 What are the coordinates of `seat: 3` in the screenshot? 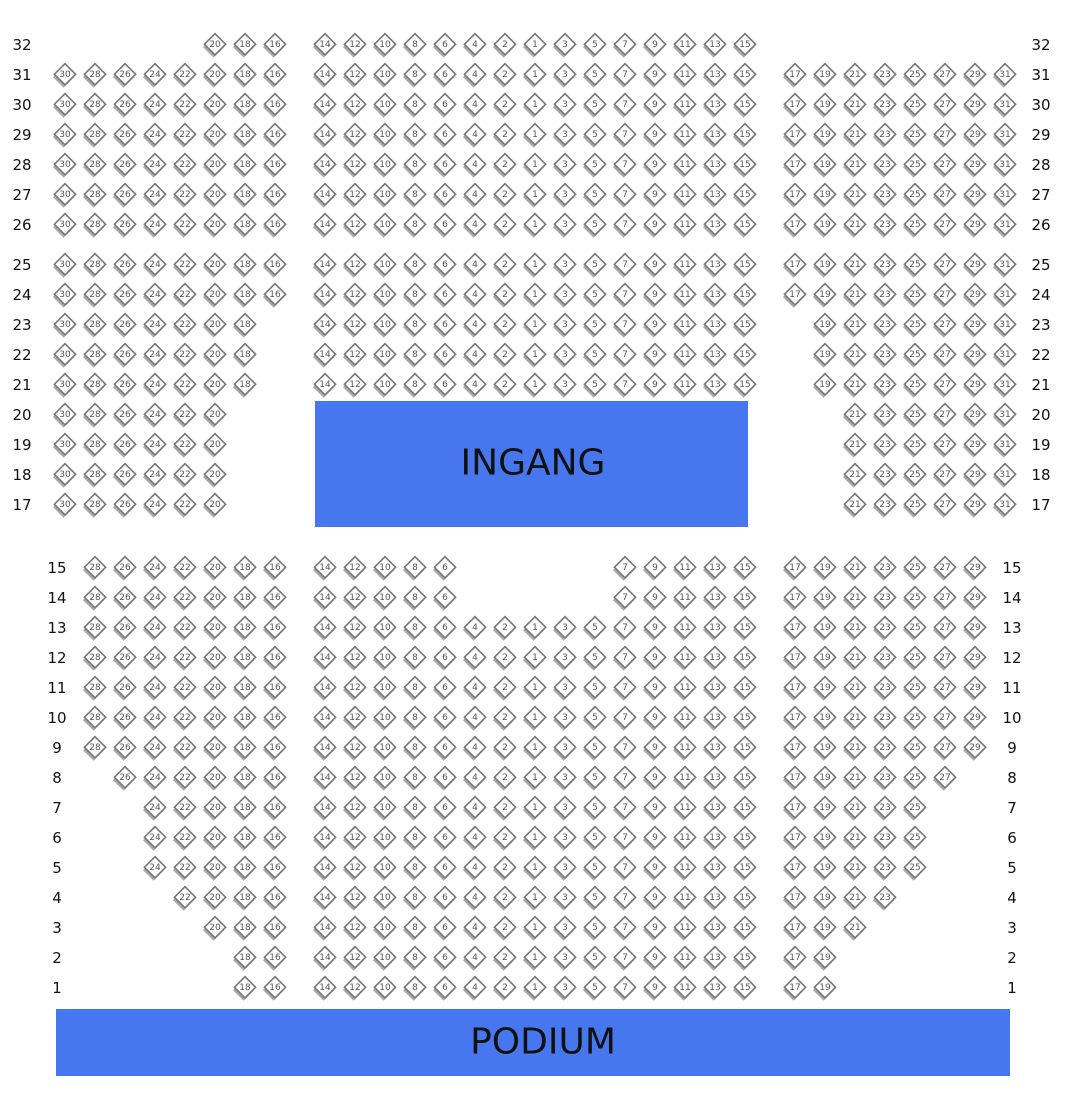 It's located at (564, 628).